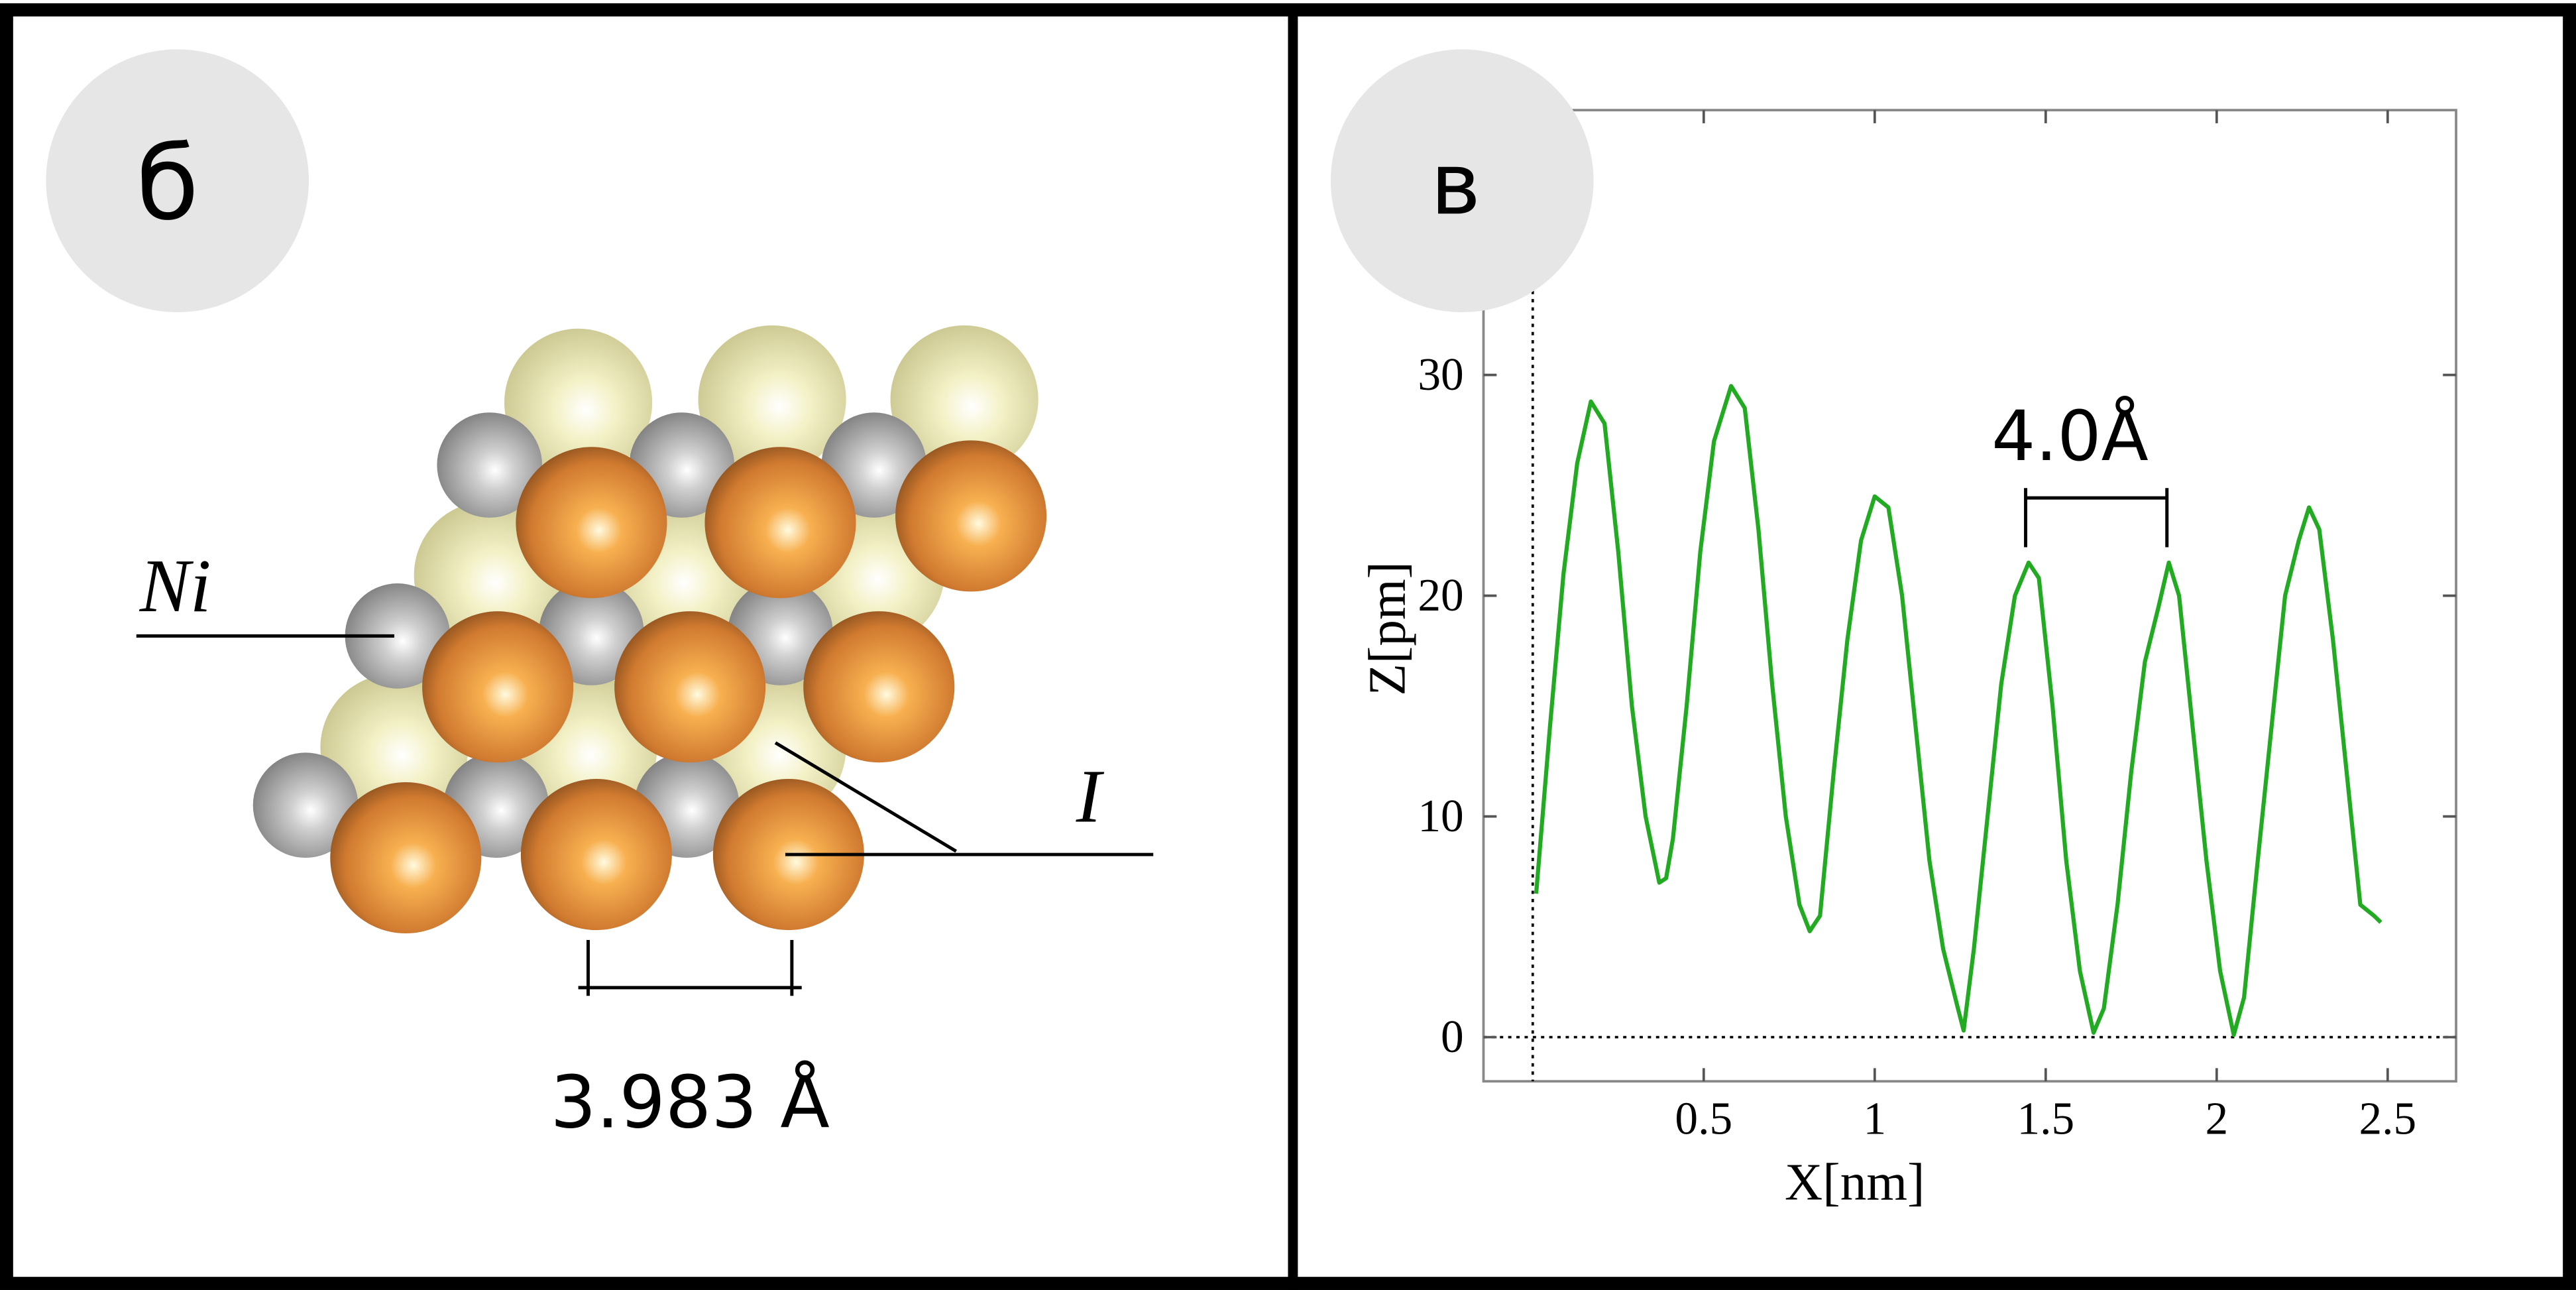 This screenshot has width=2576, height=1290. Describe the element at coordinates (2070, 437) in the screenshot. I see `annotation: 4.0Å` at that location.